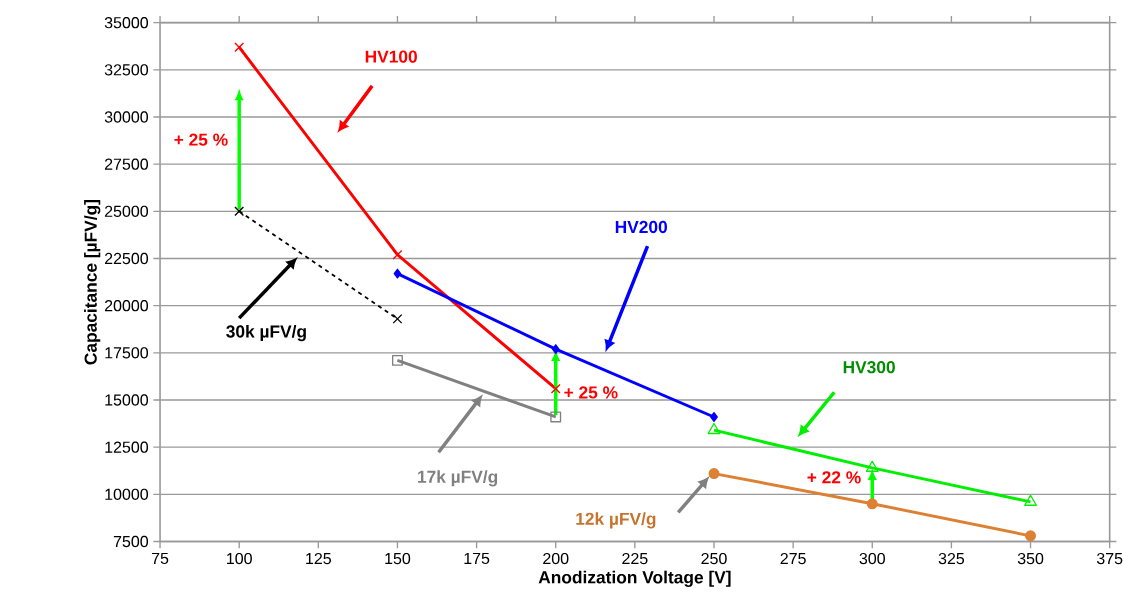 Image resolution: width=1123 pixels, height=612 pixels. Describe the element at coordinates (126, 70) in the screenshot. I see `y-tick-label: 32500` at that location.